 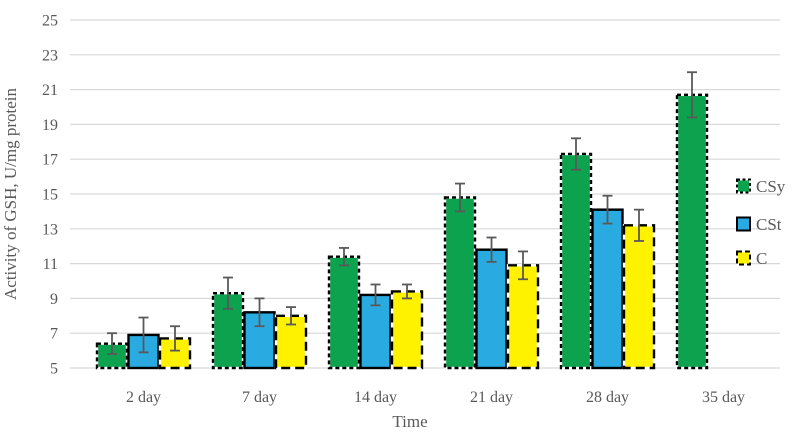 What do you see at coordinates (409, 421) in the screenshot?
I see `x-axis-title: Time` at bounding box center [409, 421].